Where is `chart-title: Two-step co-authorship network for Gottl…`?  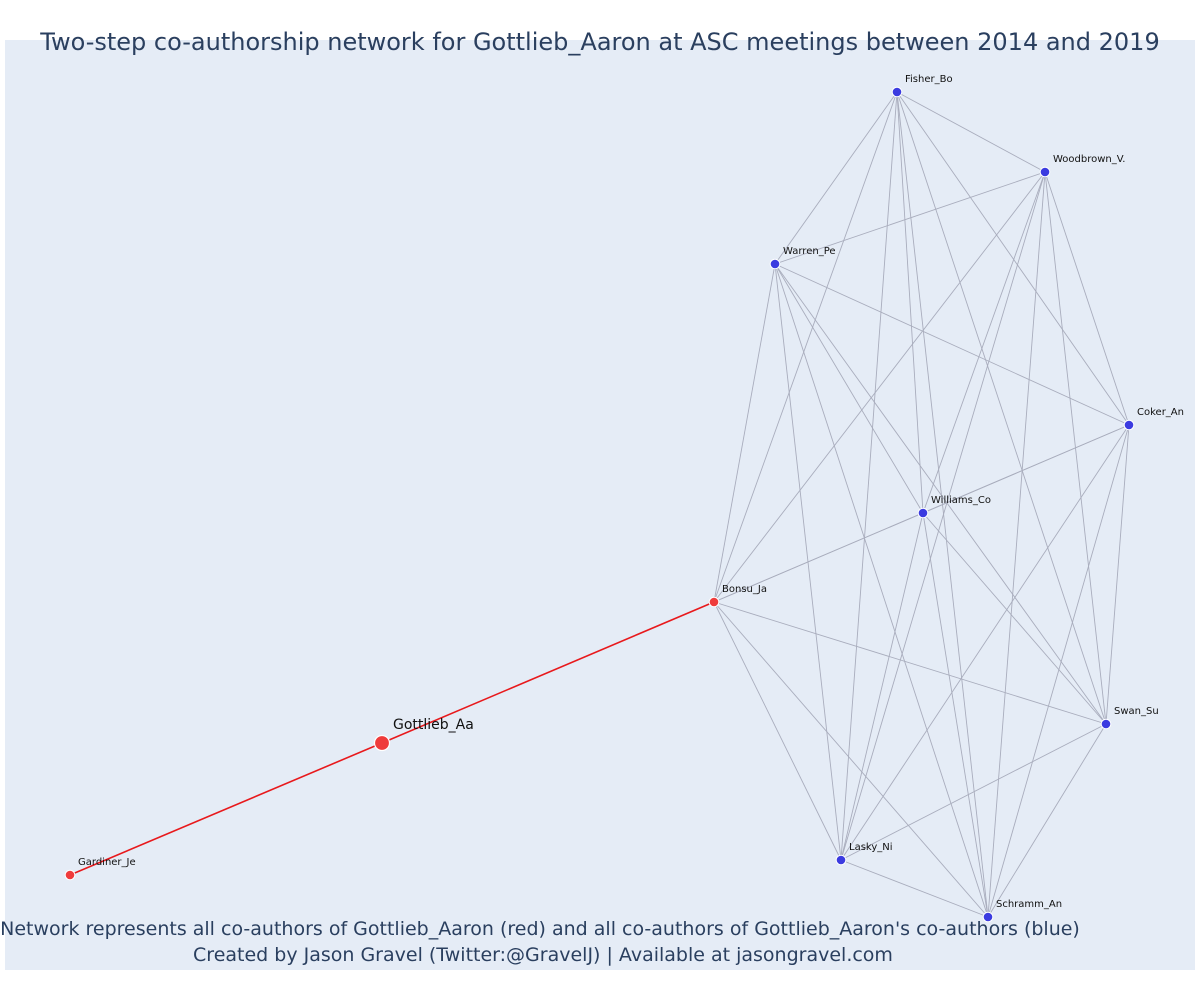 chart-title: Two-step co-authorship network for Gottl… is located at coordinates (600, 42).